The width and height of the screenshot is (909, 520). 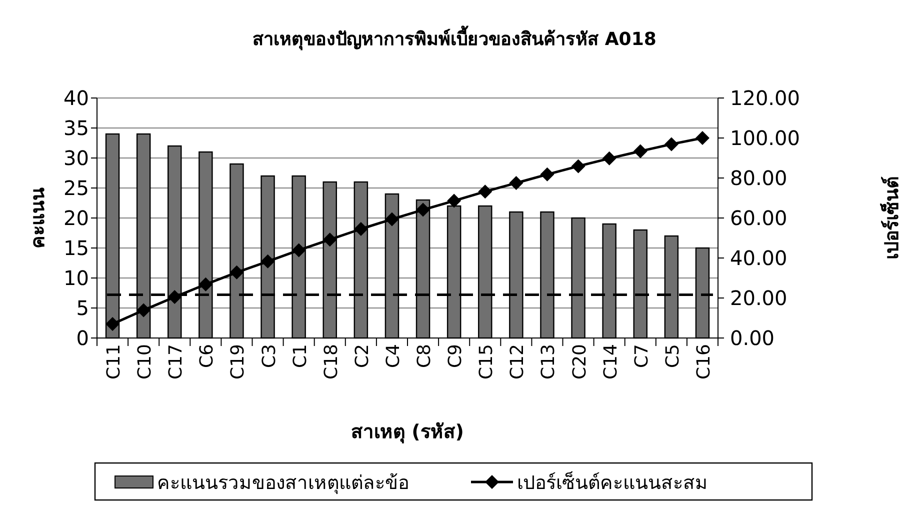 I want to click on x-tick-label: C17, so click(x=176, y=362).